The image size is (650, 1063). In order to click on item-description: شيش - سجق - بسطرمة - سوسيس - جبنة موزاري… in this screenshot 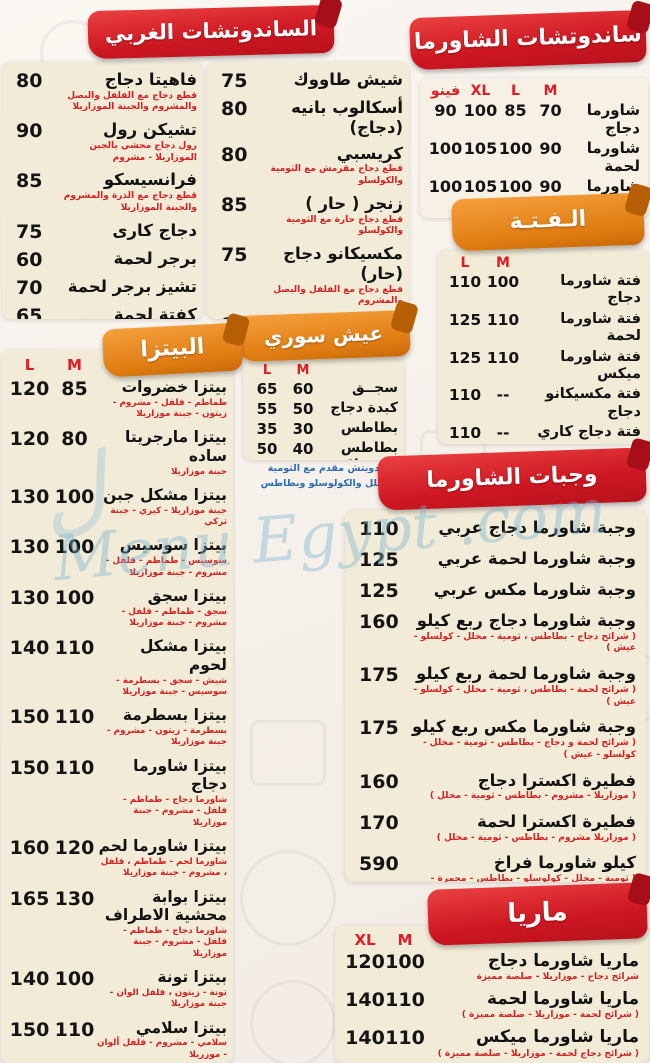, I will do `click(171, 686)`.